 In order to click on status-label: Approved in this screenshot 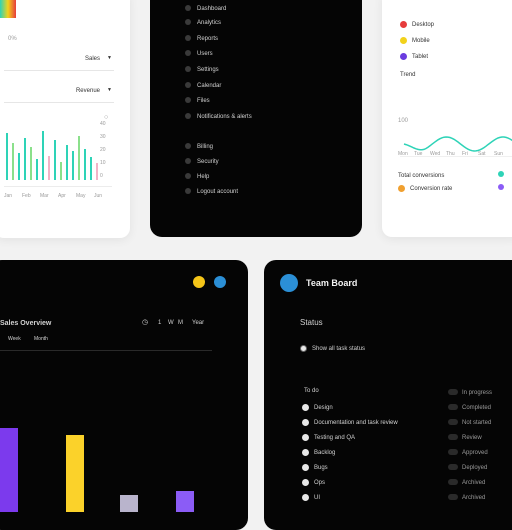, I will do `click(475, 453)`.